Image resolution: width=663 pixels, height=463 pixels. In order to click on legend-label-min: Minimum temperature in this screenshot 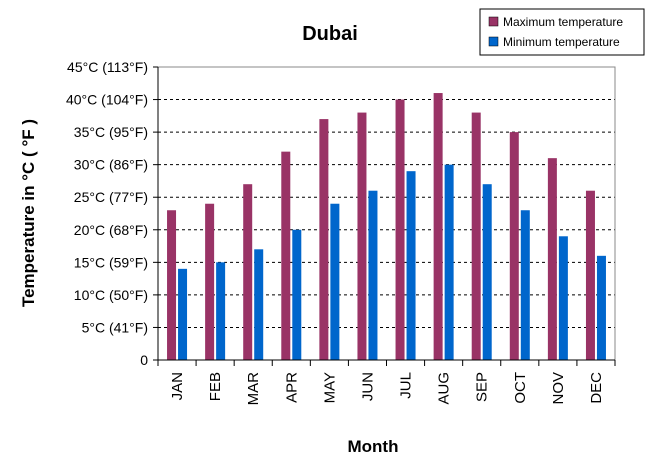, I will do `click(561, 42)`.